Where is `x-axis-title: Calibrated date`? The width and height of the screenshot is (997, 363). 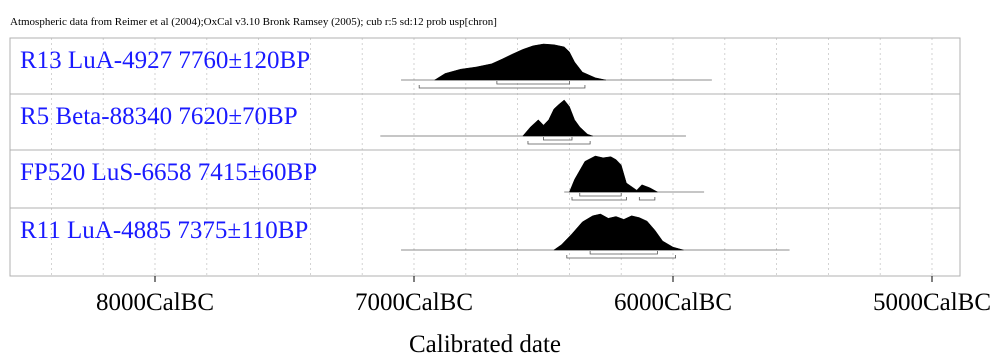
x-axis-title: Calibrated date is located at coordinates (485, 344).